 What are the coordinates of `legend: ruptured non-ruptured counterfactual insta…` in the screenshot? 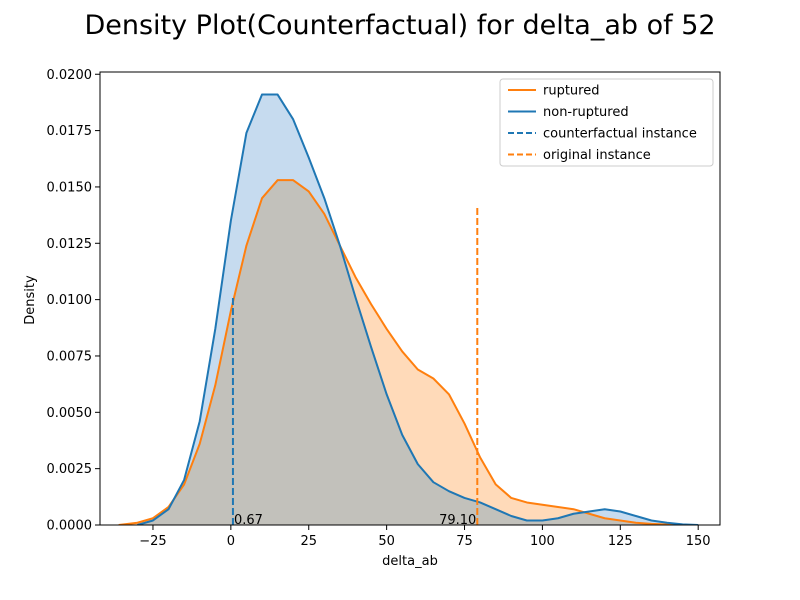 It's located at (606, 122).